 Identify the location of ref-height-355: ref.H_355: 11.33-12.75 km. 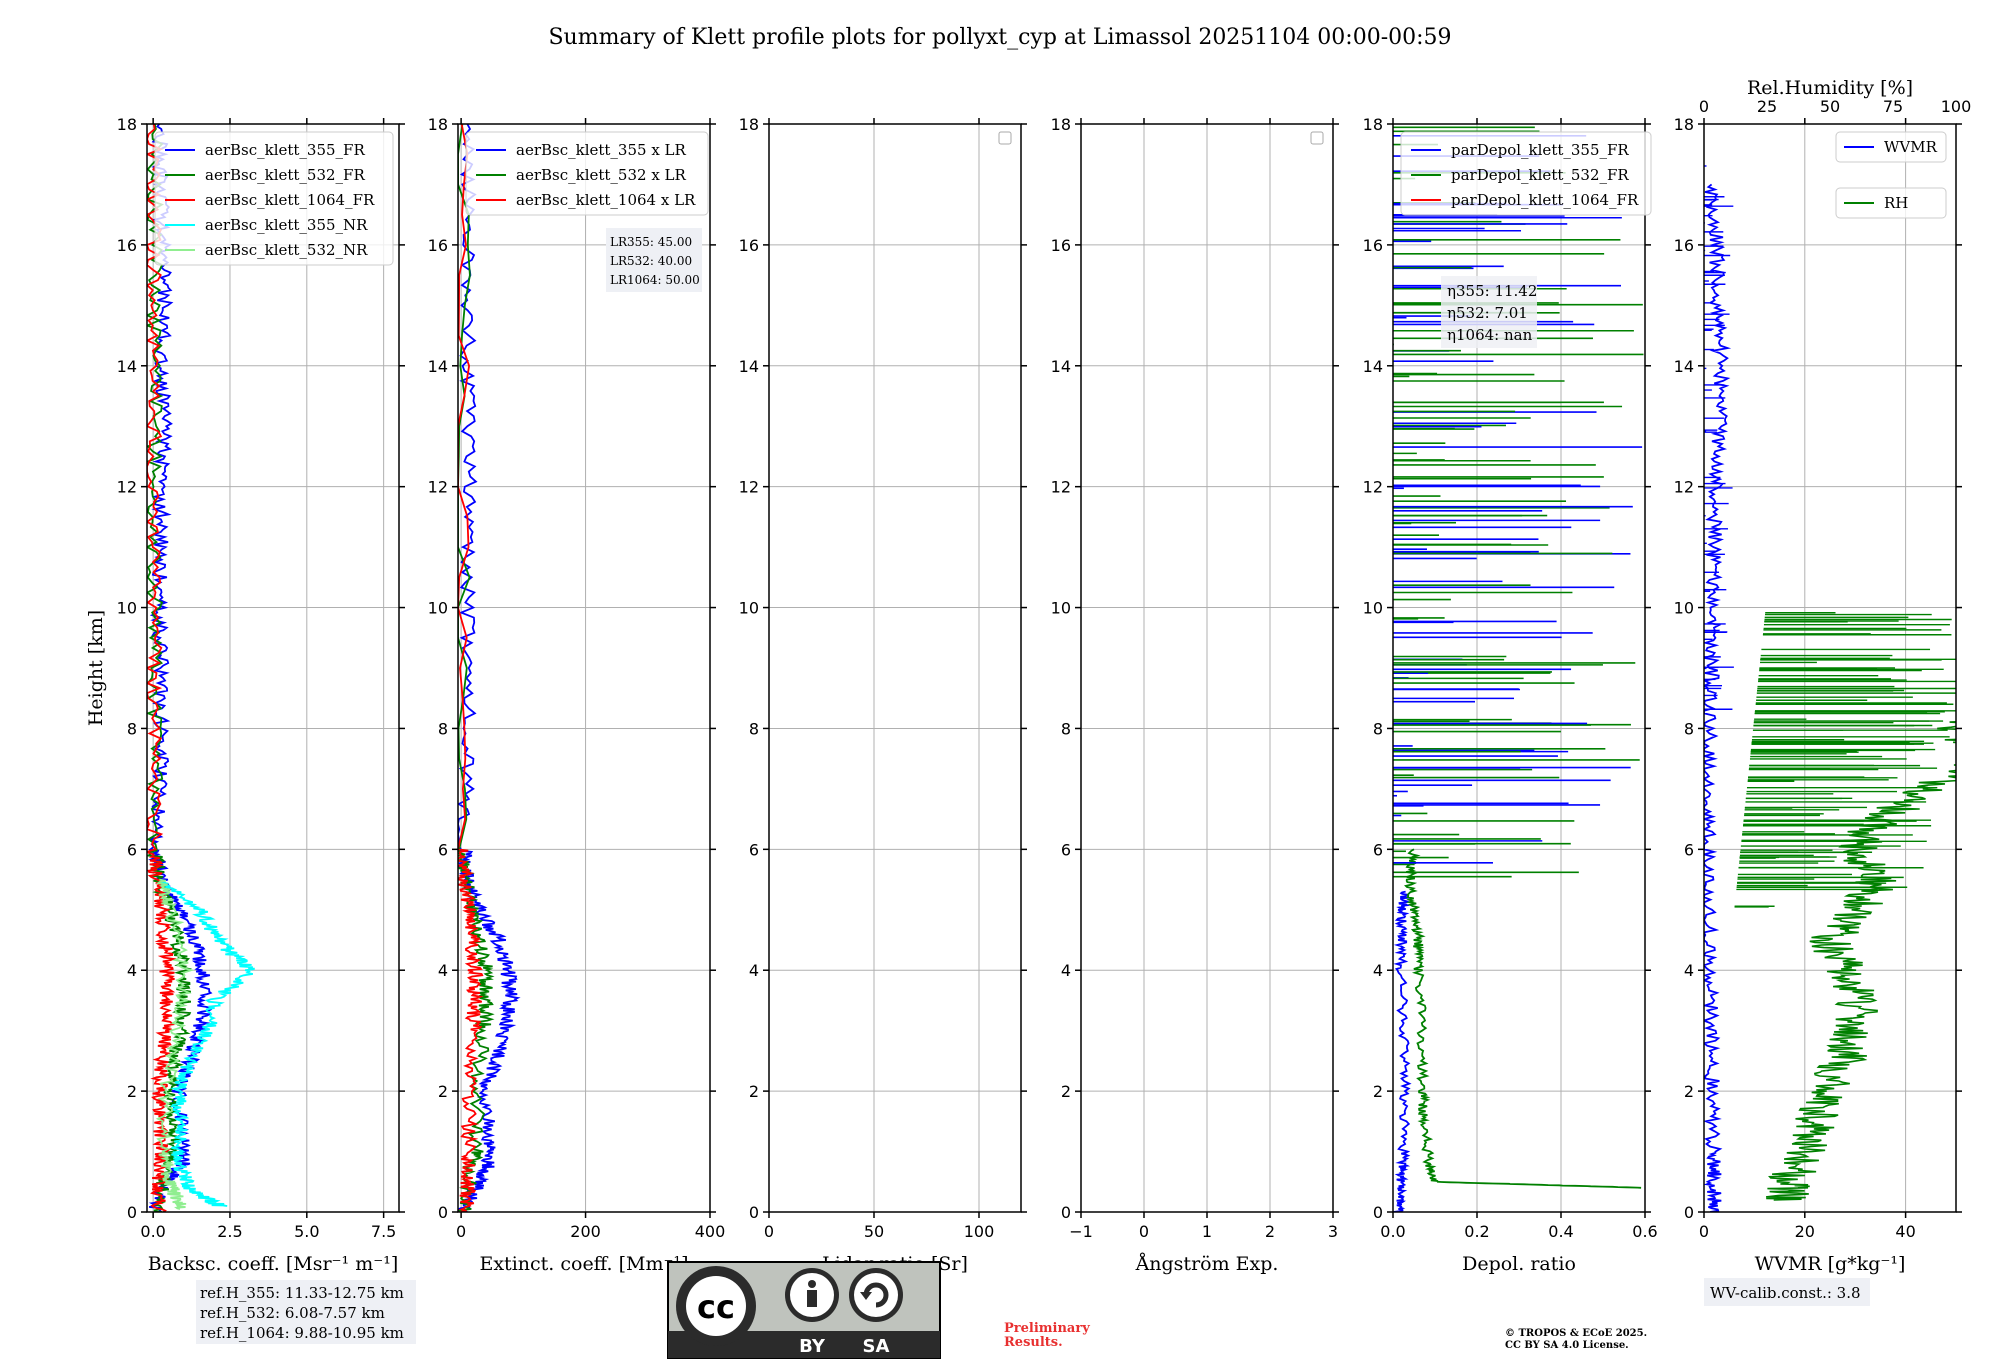
(302, 1293).